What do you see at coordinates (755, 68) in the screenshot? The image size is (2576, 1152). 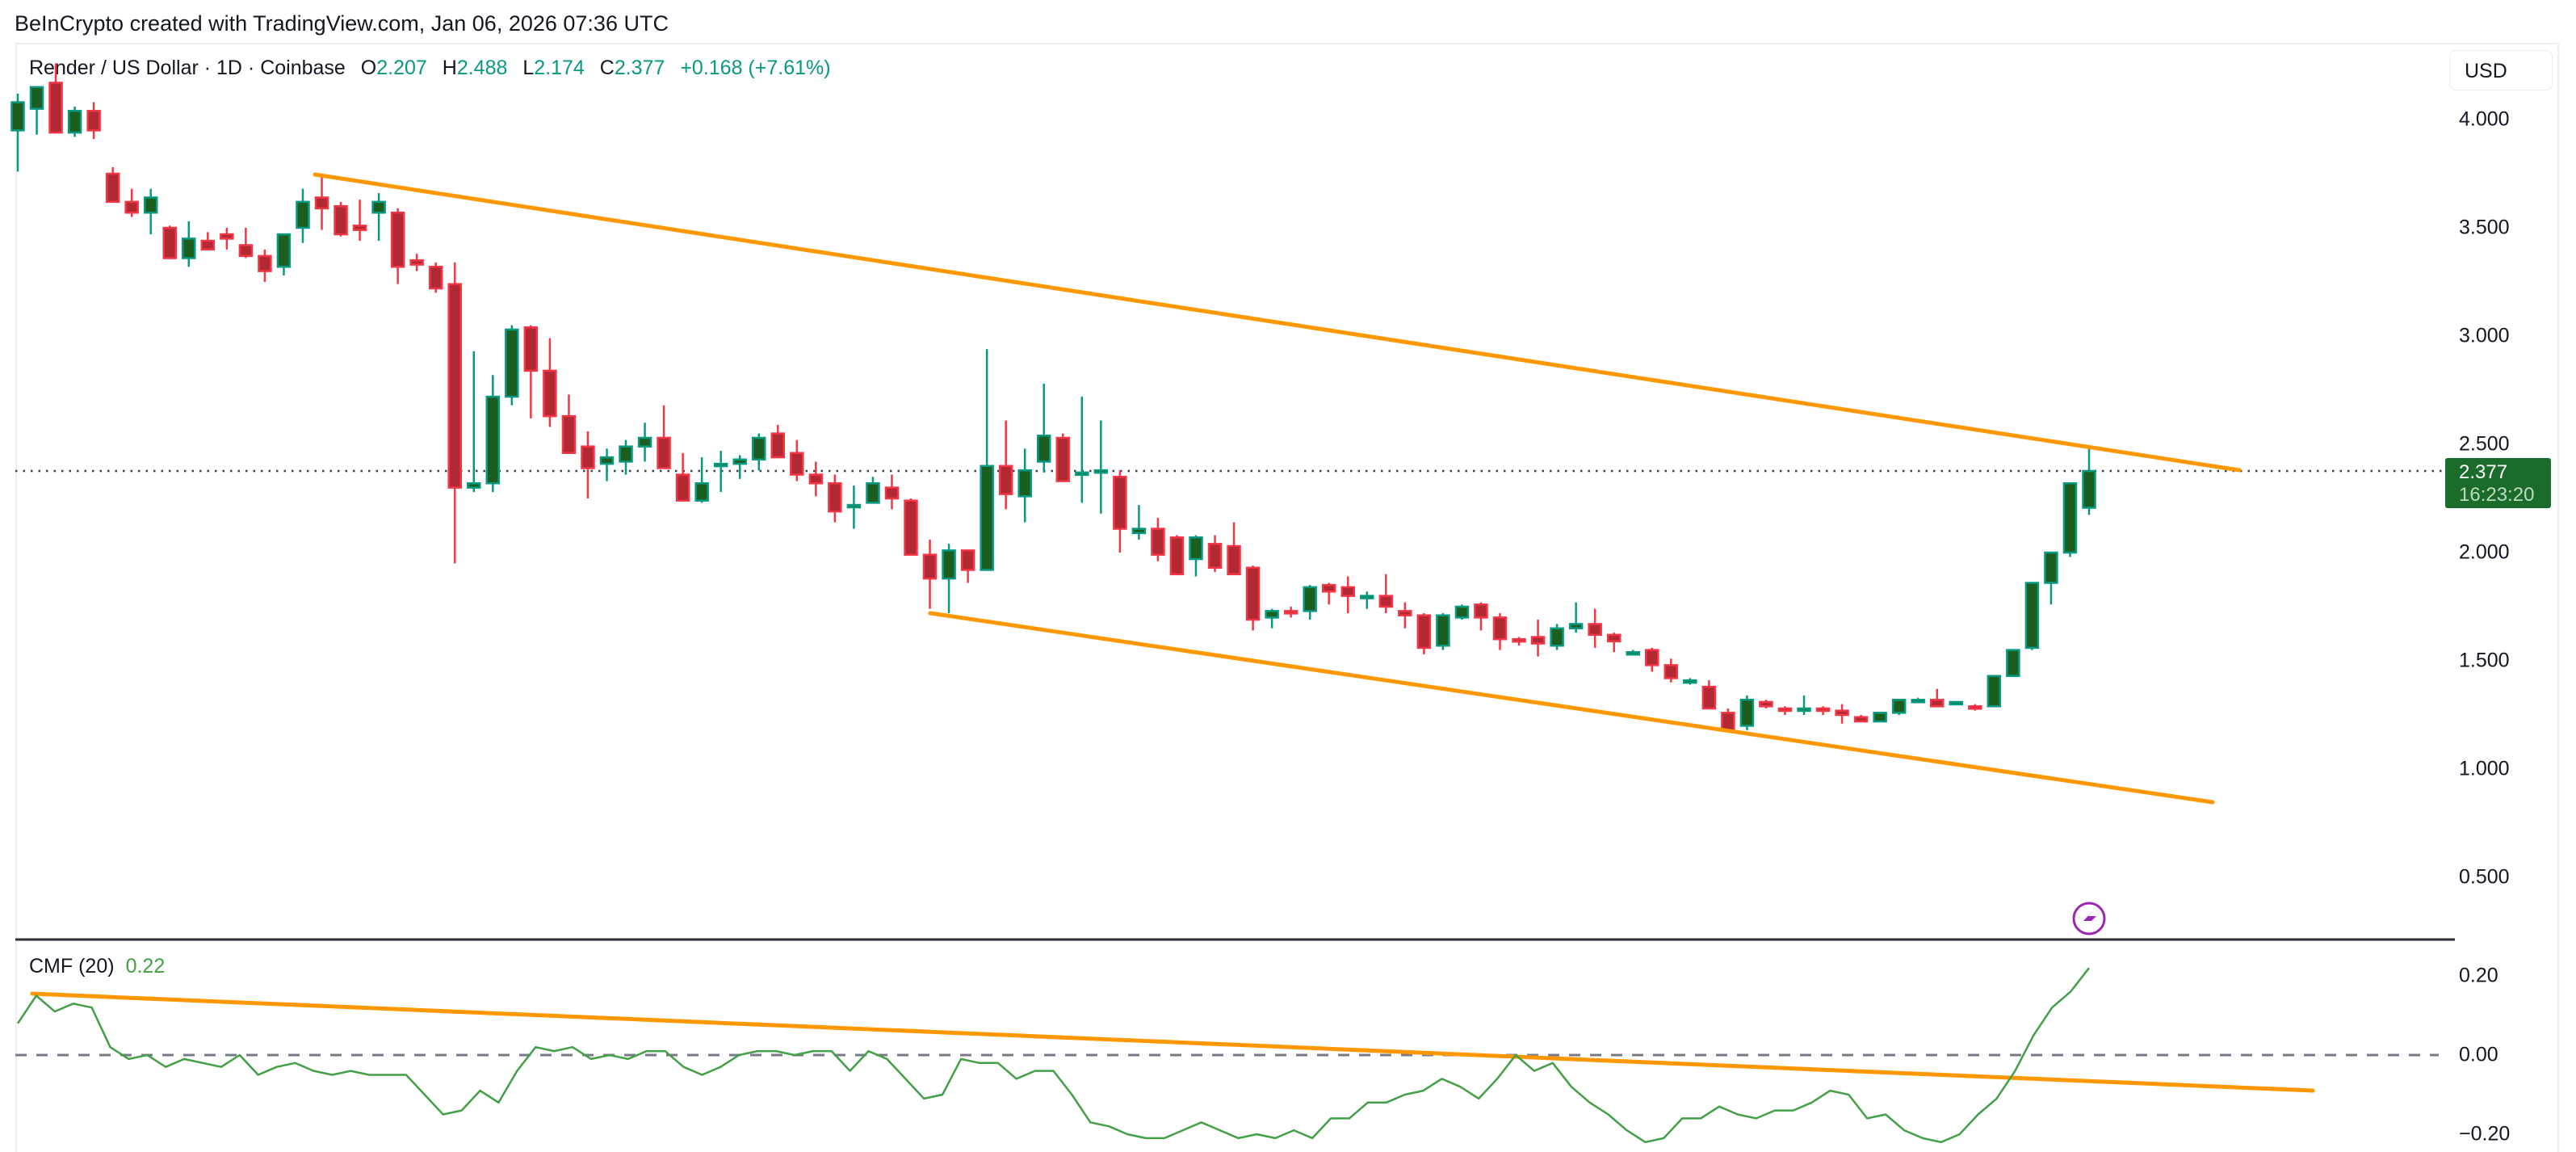 I see `change-value: +0.168 (+7.61%)` at bounding box center [755, 68].